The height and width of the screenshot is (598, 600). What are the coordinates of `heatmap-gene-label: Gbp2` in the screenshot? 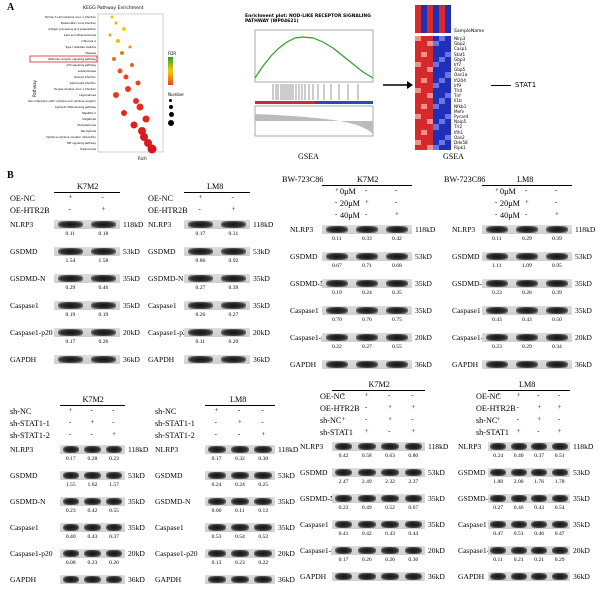 It's located at (460, 44).